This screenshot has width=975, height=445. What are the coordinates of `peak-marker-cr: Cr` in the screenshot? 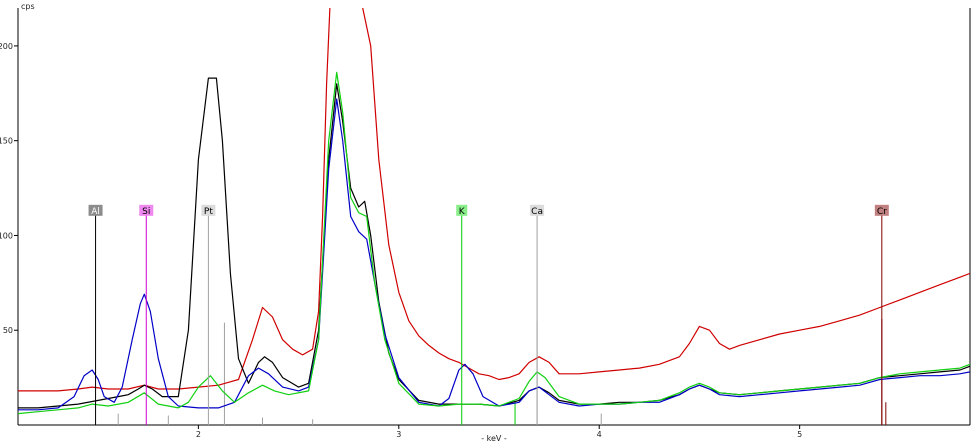 It's located at (881, 314).